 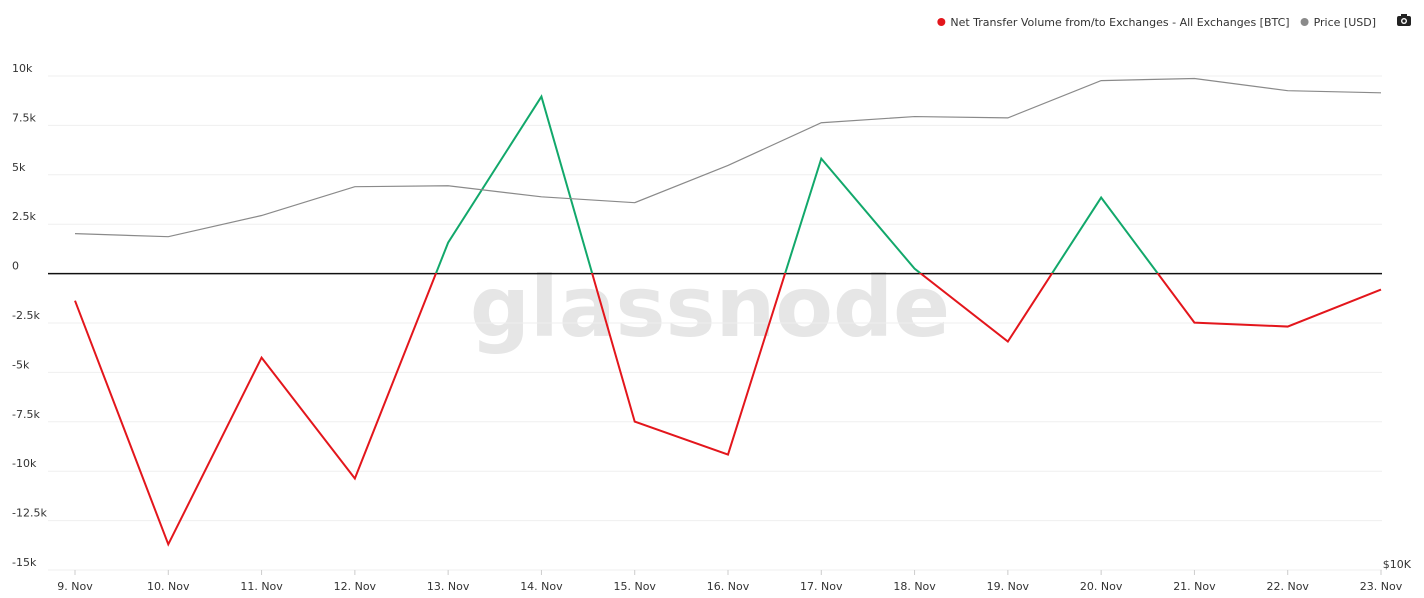 What do you see at coordinates (634, 586) in the screenshot?
I see `x-tick-label: 15. Nov` at bounding box center [634, 586].